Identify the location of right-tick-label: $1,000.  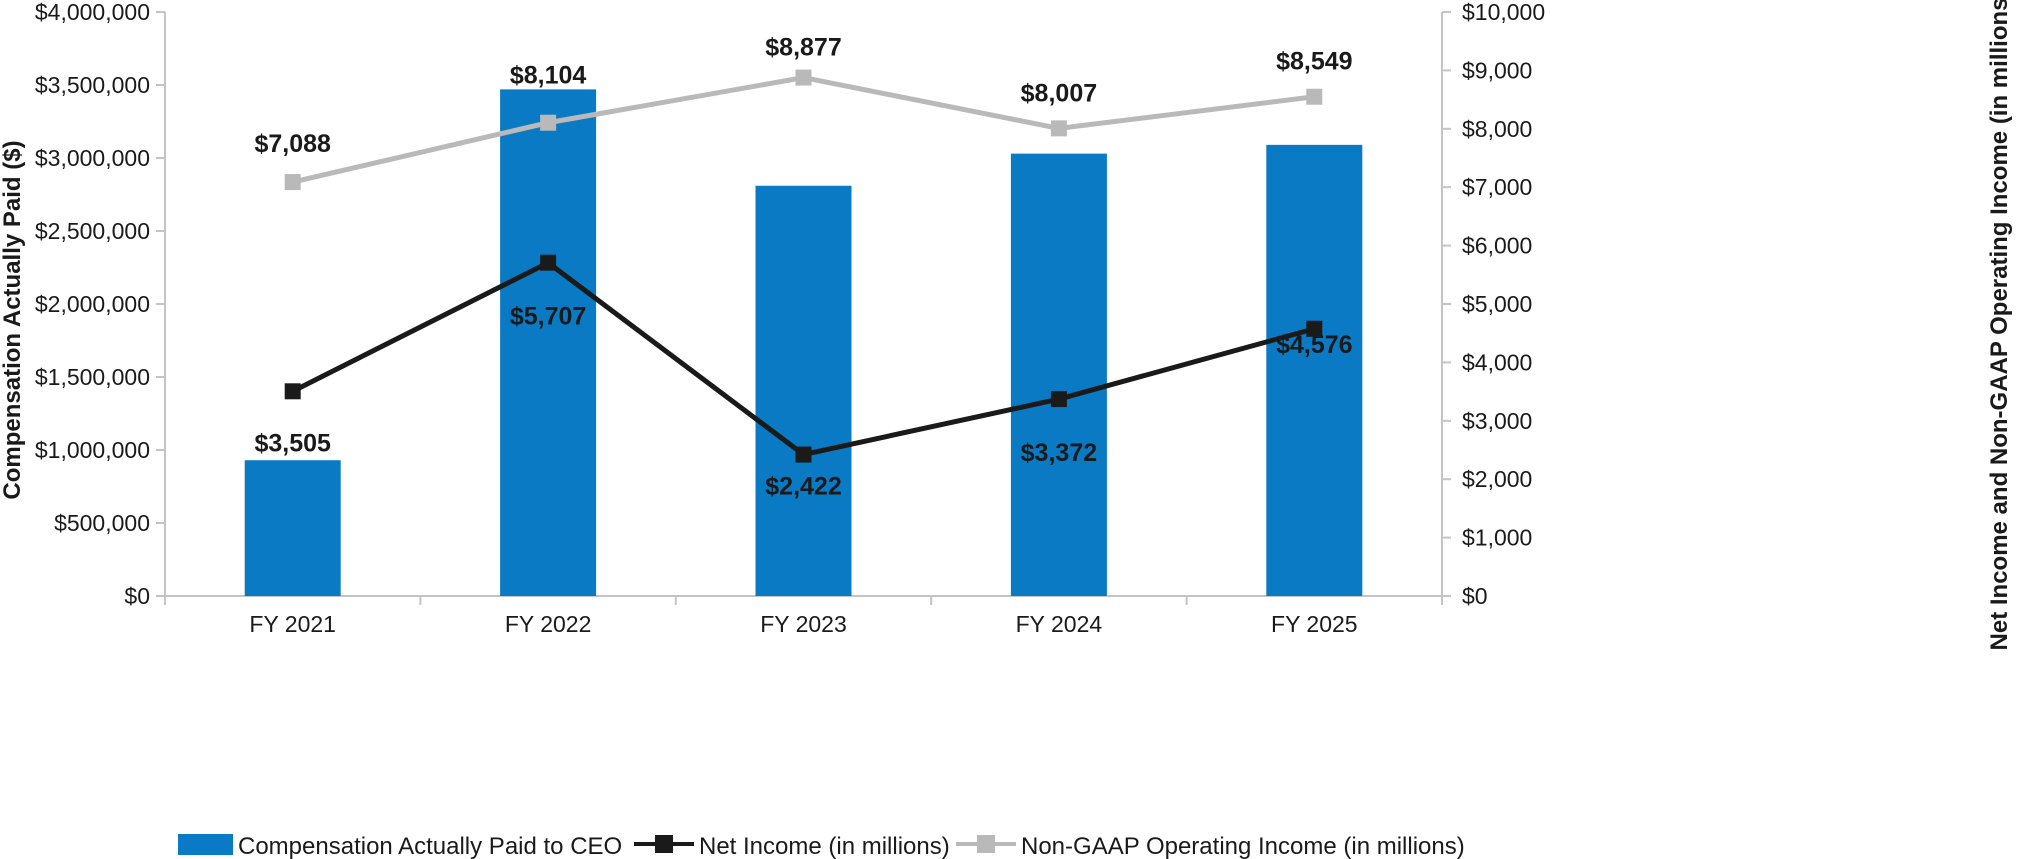
(1497, 538).